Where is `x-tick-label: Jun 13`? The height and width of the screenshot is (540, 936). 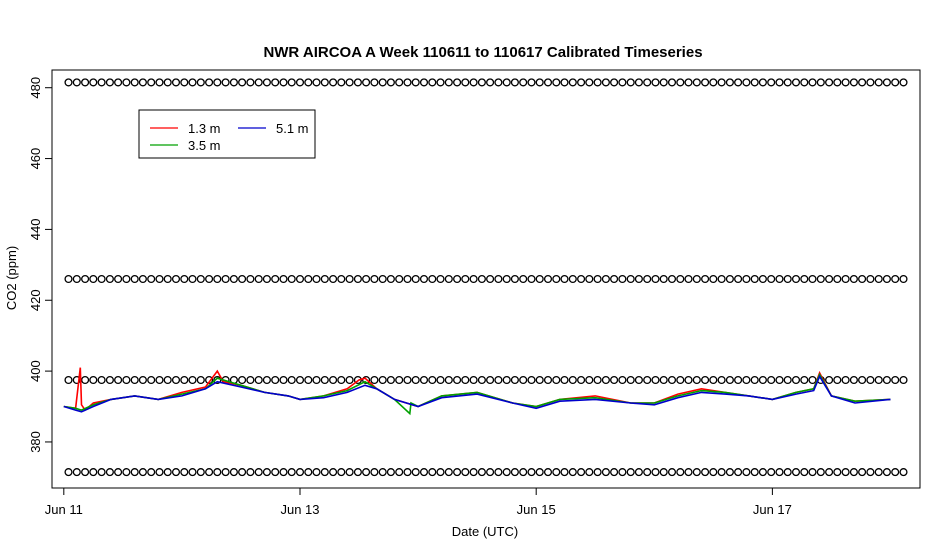 x-tick-label: Jun 13 is located at coordinates (299, 509).